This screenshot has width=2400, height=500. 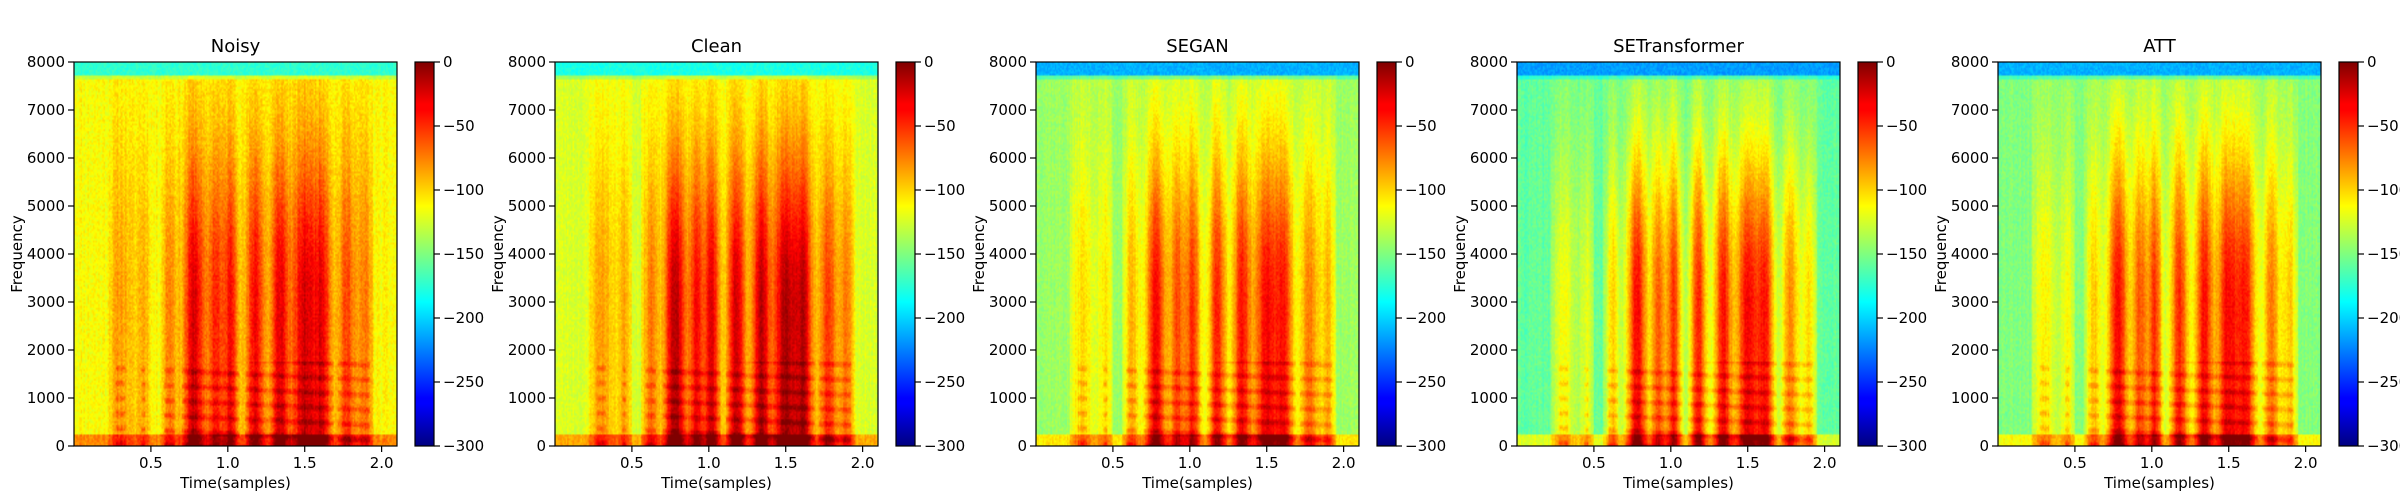 I want to click on panel-title: SETransformer, so click(x=1678, y=46).